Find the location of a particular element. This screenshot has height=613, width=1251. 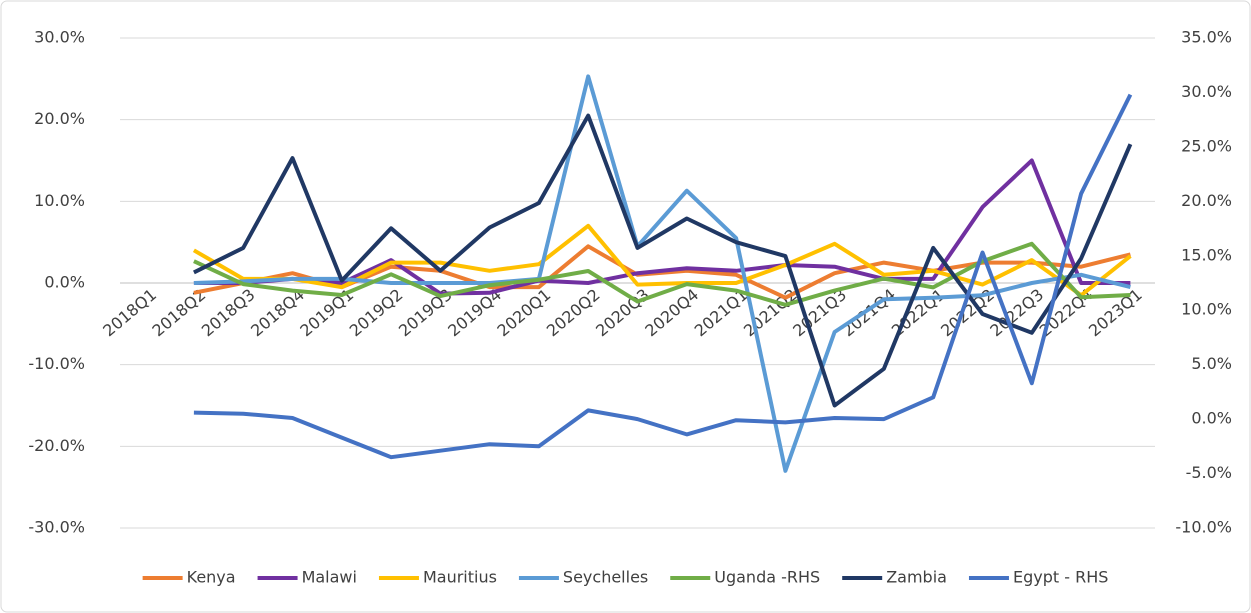

y2-tick-label: 0.0% is located at coordinates (1211, 418).